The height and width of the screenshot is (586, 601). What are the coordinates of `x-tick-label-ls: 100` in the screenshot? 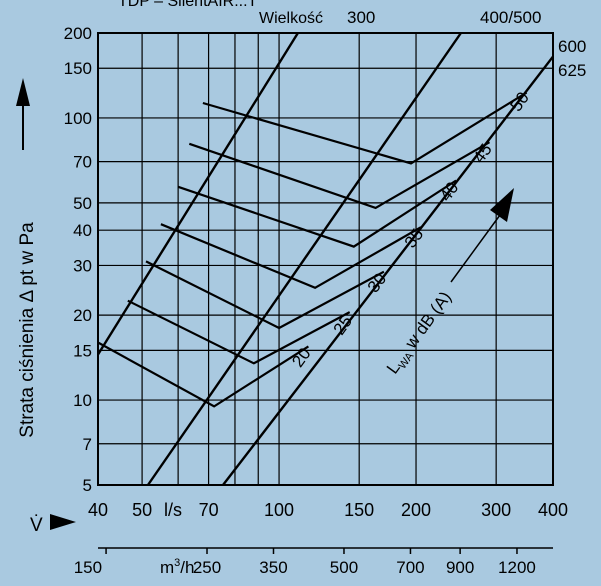 It's located at (279, 510).